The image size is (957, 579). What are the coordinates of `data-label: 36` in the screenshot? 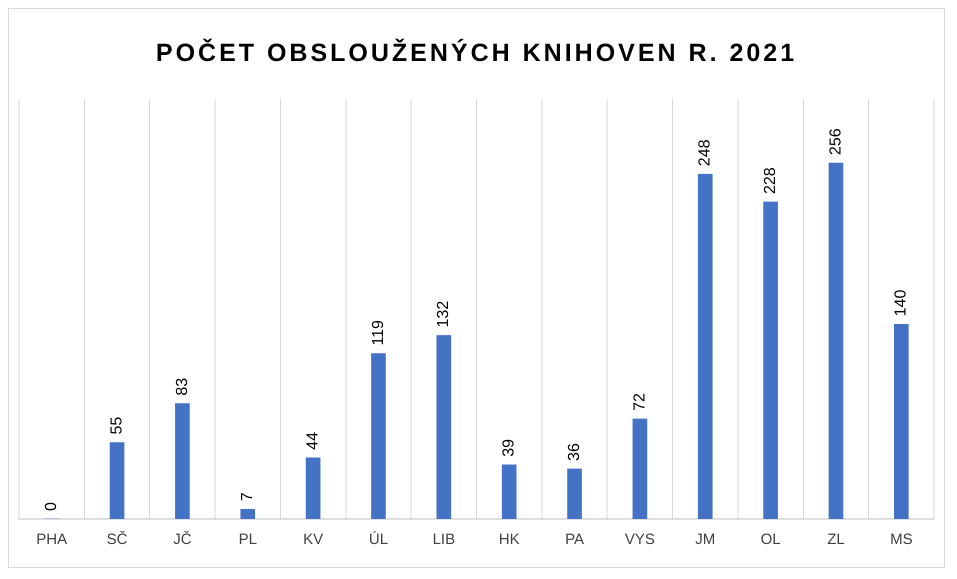 It's located at (574, 452).